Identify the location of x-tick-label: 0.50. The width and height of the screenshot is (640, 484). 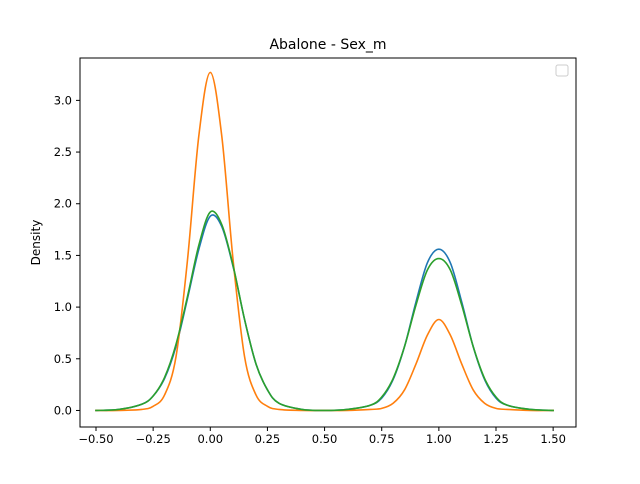
(325, 439).